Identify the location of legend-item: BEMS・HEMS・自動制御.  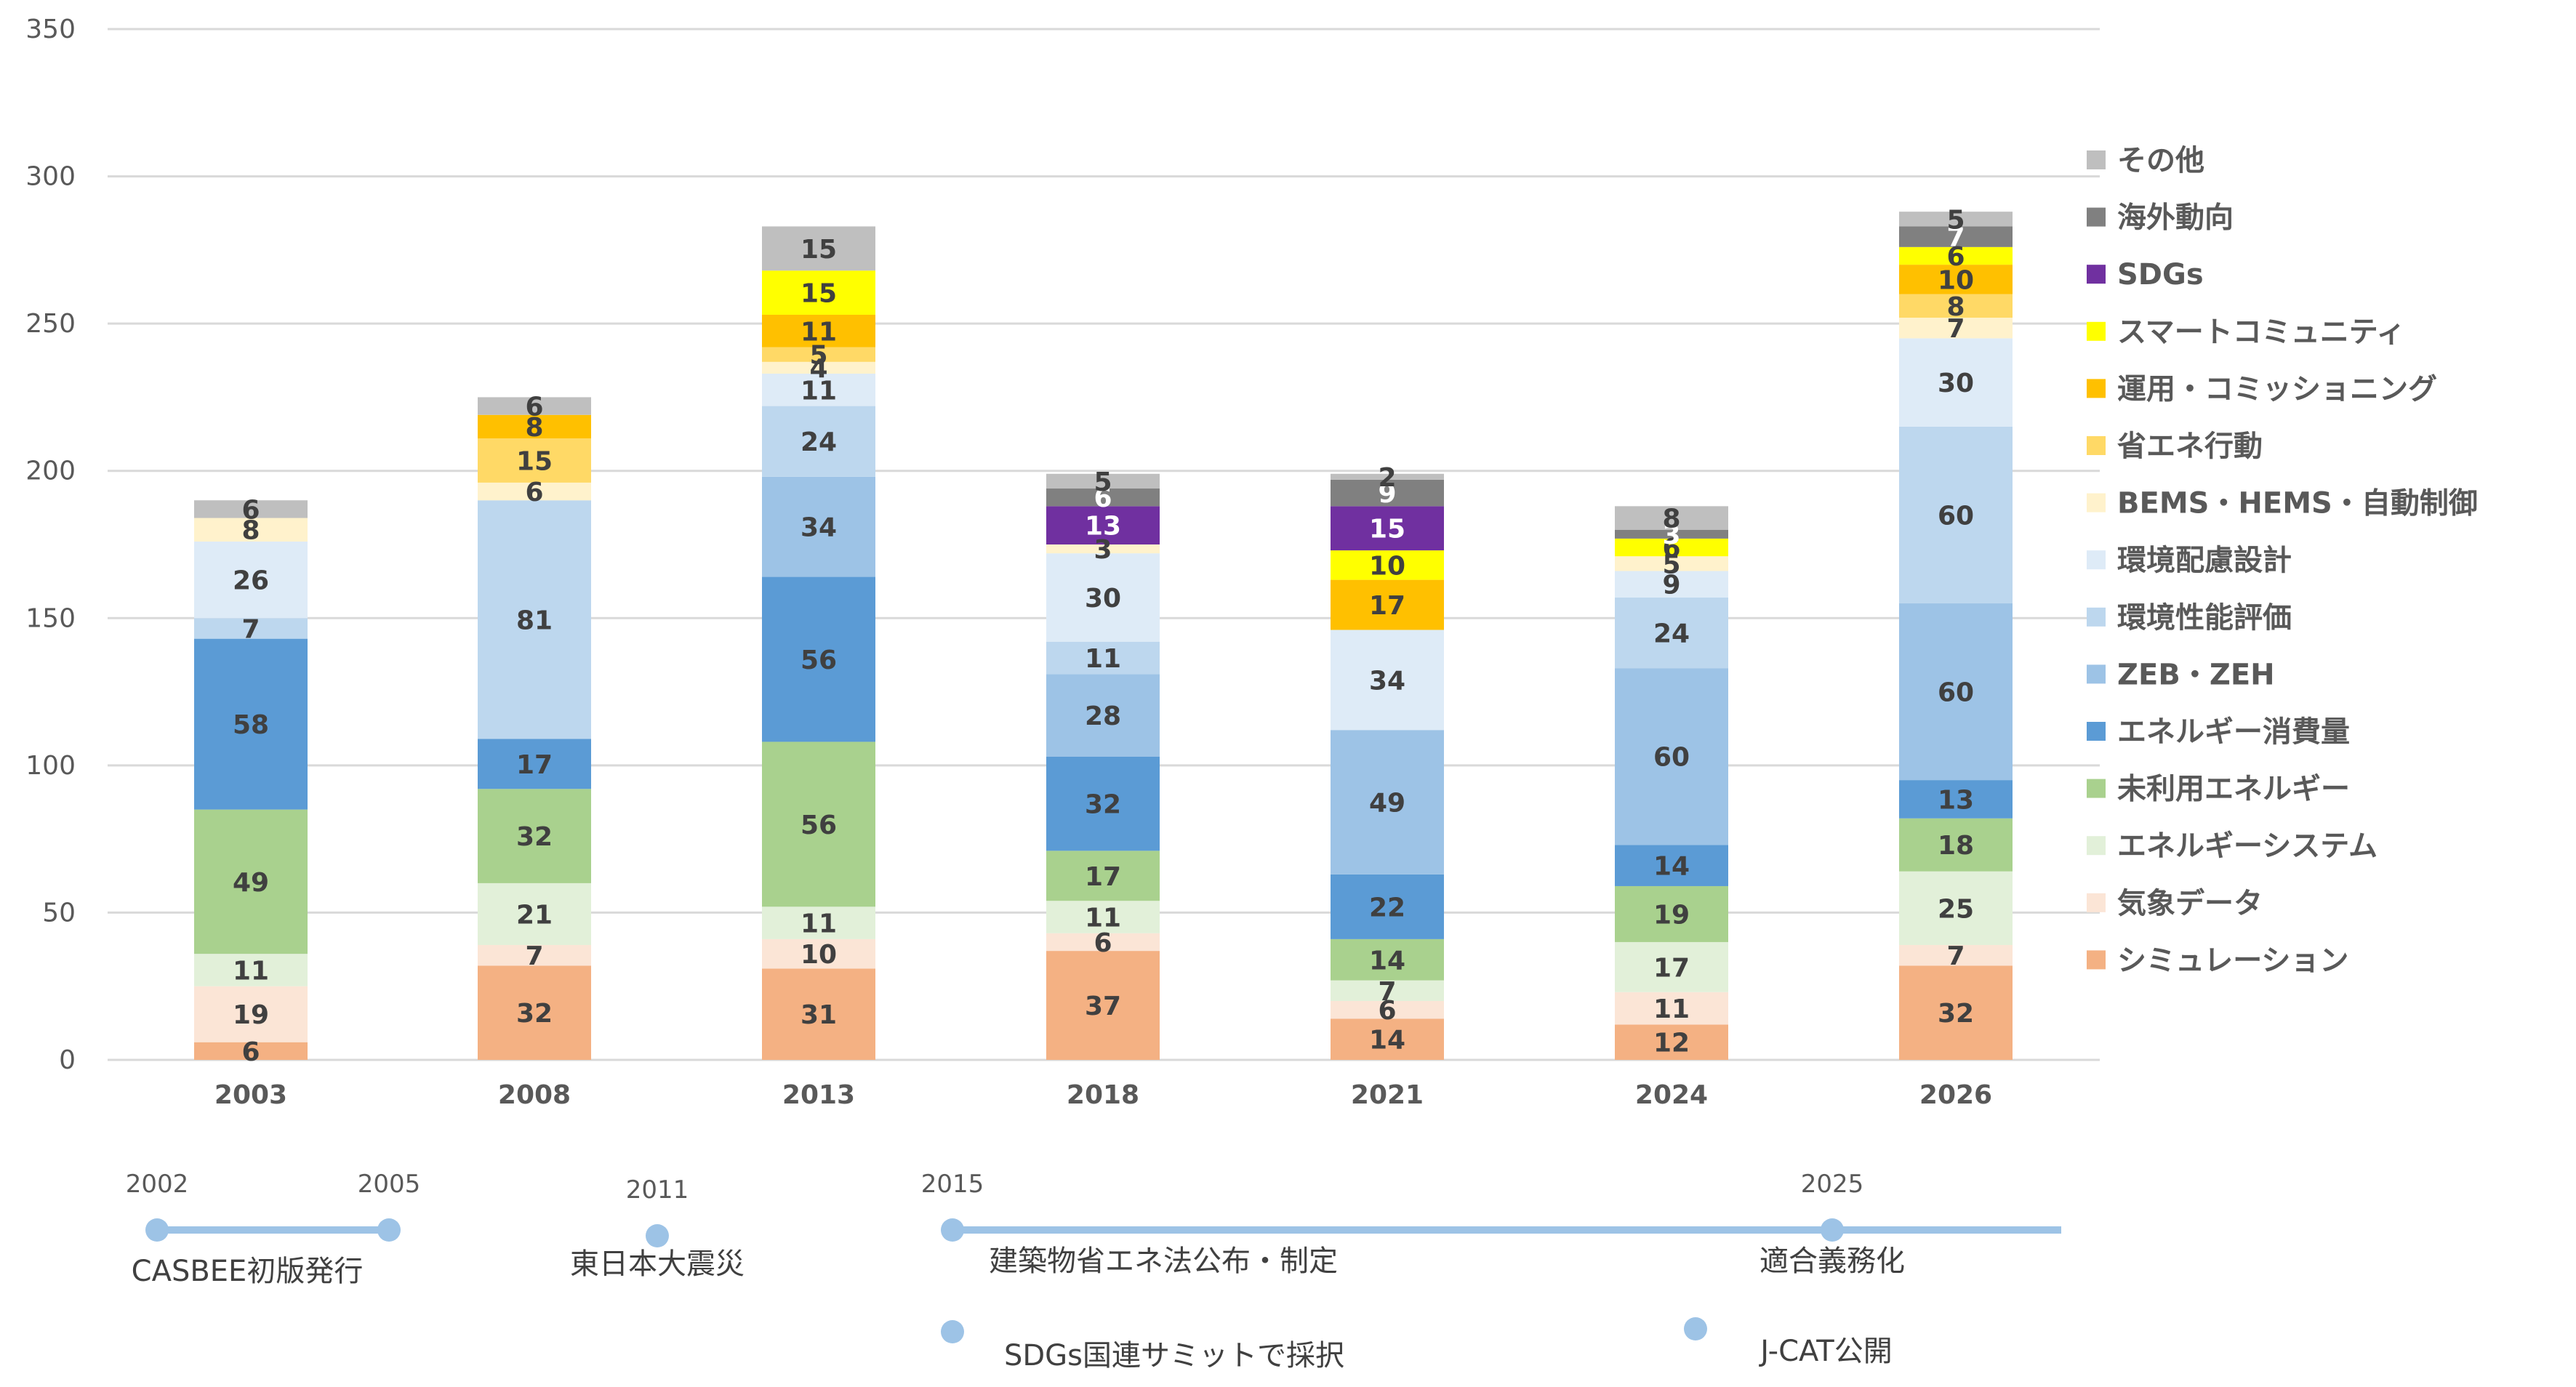
(2282, 503).